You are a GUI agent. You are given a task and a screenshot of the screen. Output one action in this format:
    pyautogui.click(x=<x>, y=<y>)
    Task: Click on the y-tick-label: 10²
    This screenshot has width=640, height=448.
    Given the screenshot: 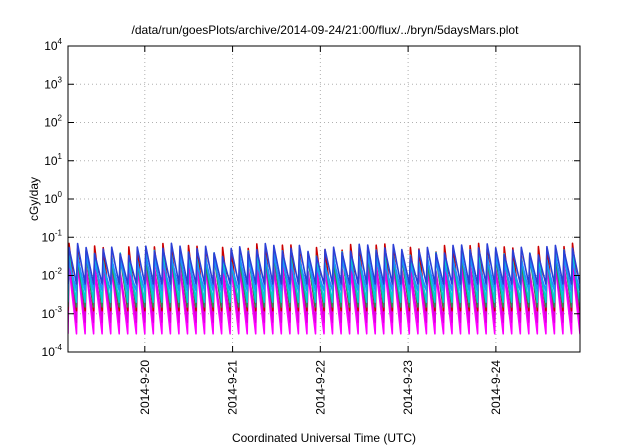 What is the action you would take?
    pyautogui.click(x=53, y=122)
    